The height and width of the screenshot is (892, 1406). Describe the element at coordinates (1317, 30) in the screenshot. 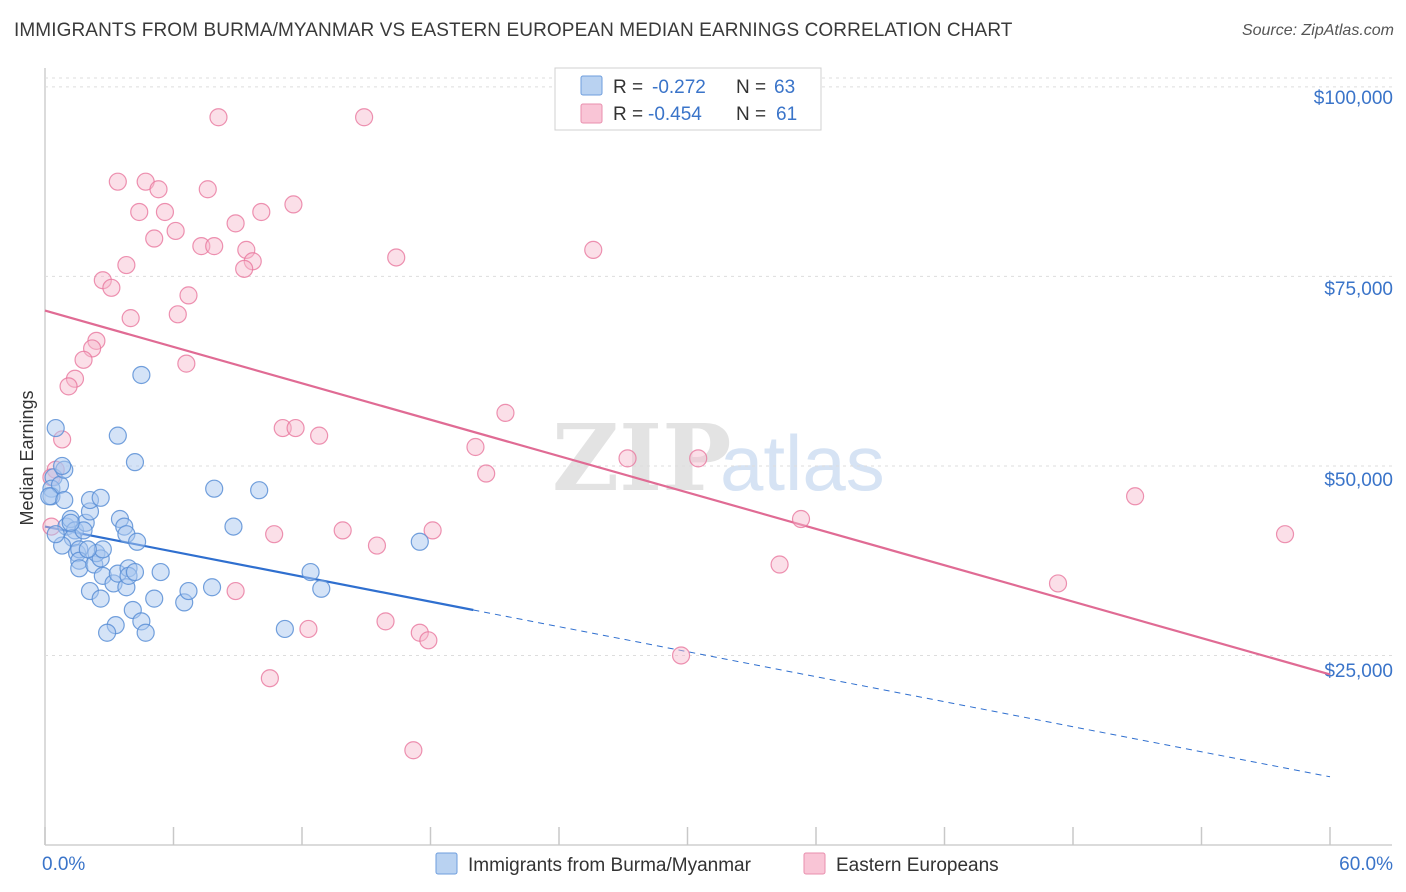

I see `source-label: Source: ZipAtlas.com` at that location.